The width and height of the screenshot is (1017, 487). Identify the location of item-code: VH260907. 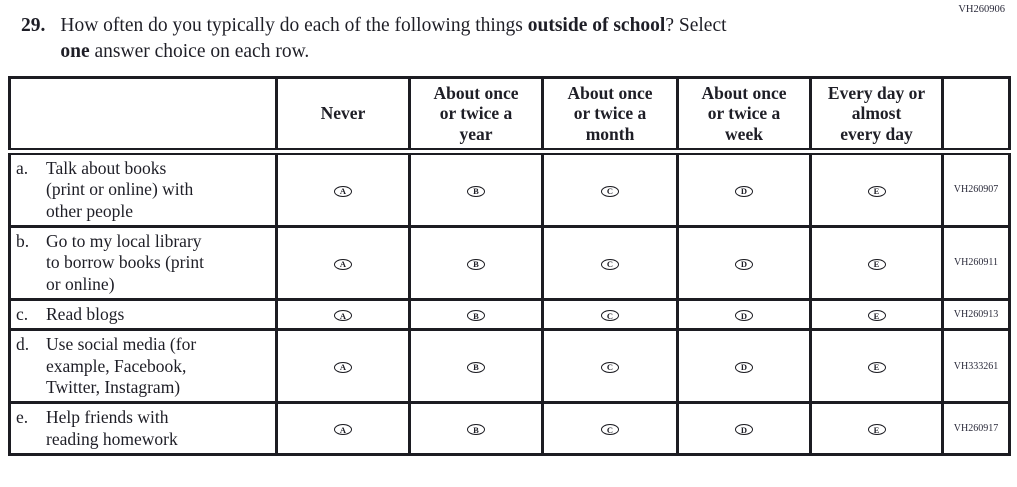
(976, 188).